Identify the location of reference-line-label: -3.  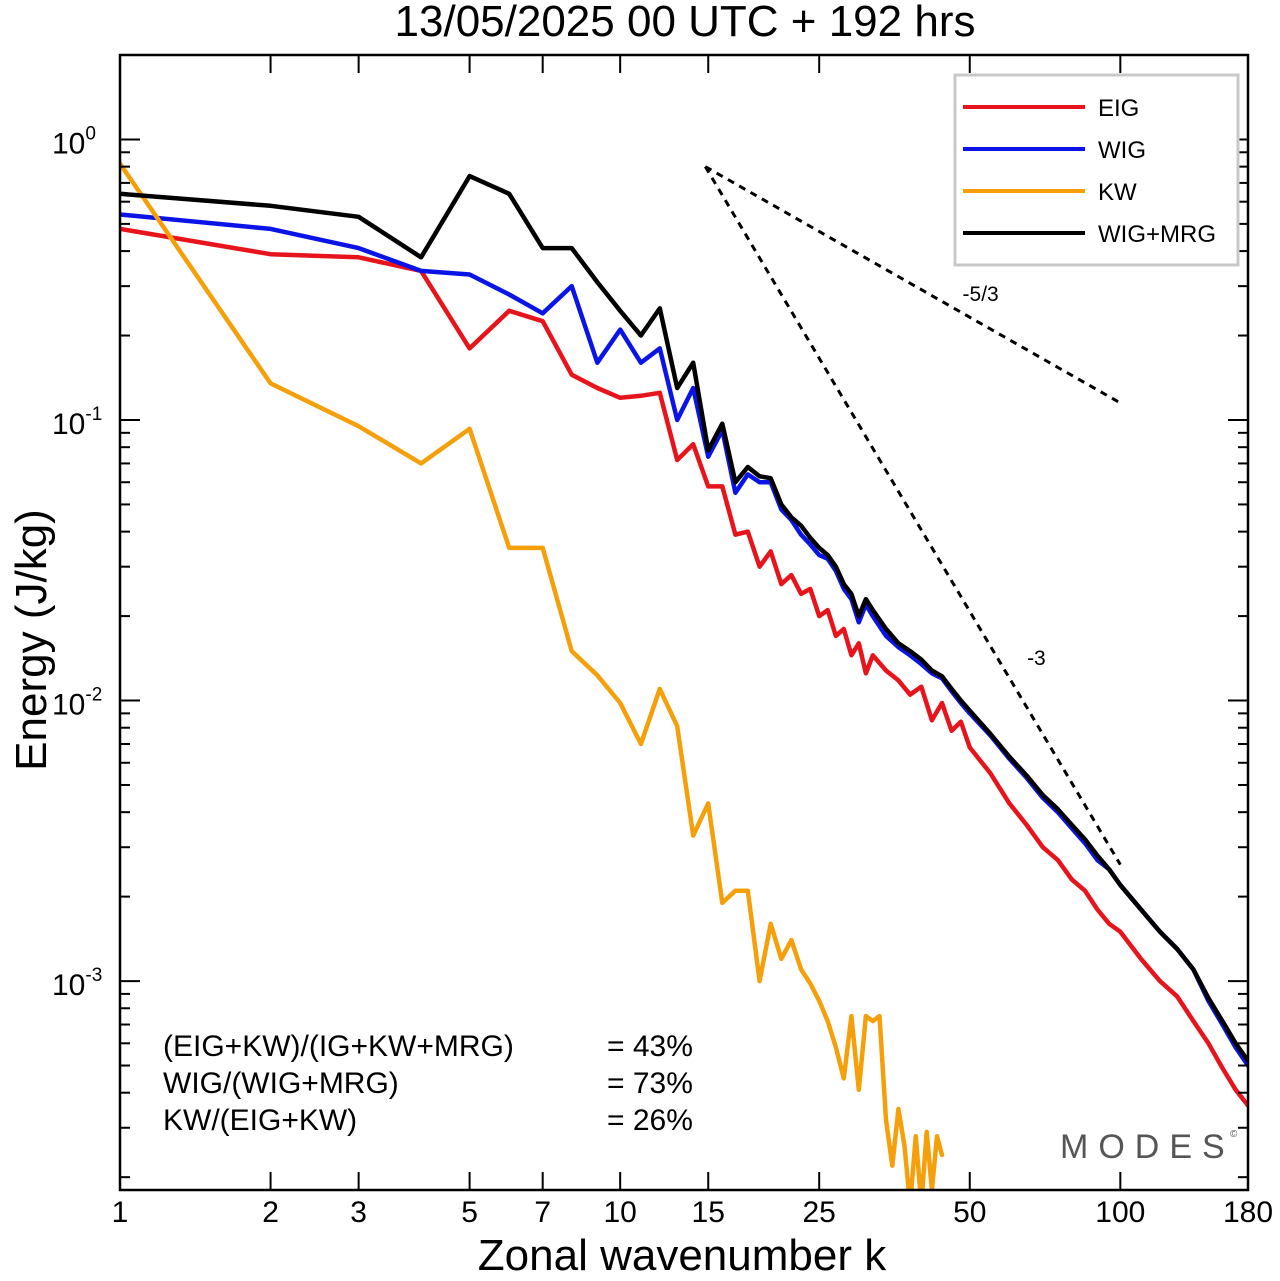
(1036, 658).